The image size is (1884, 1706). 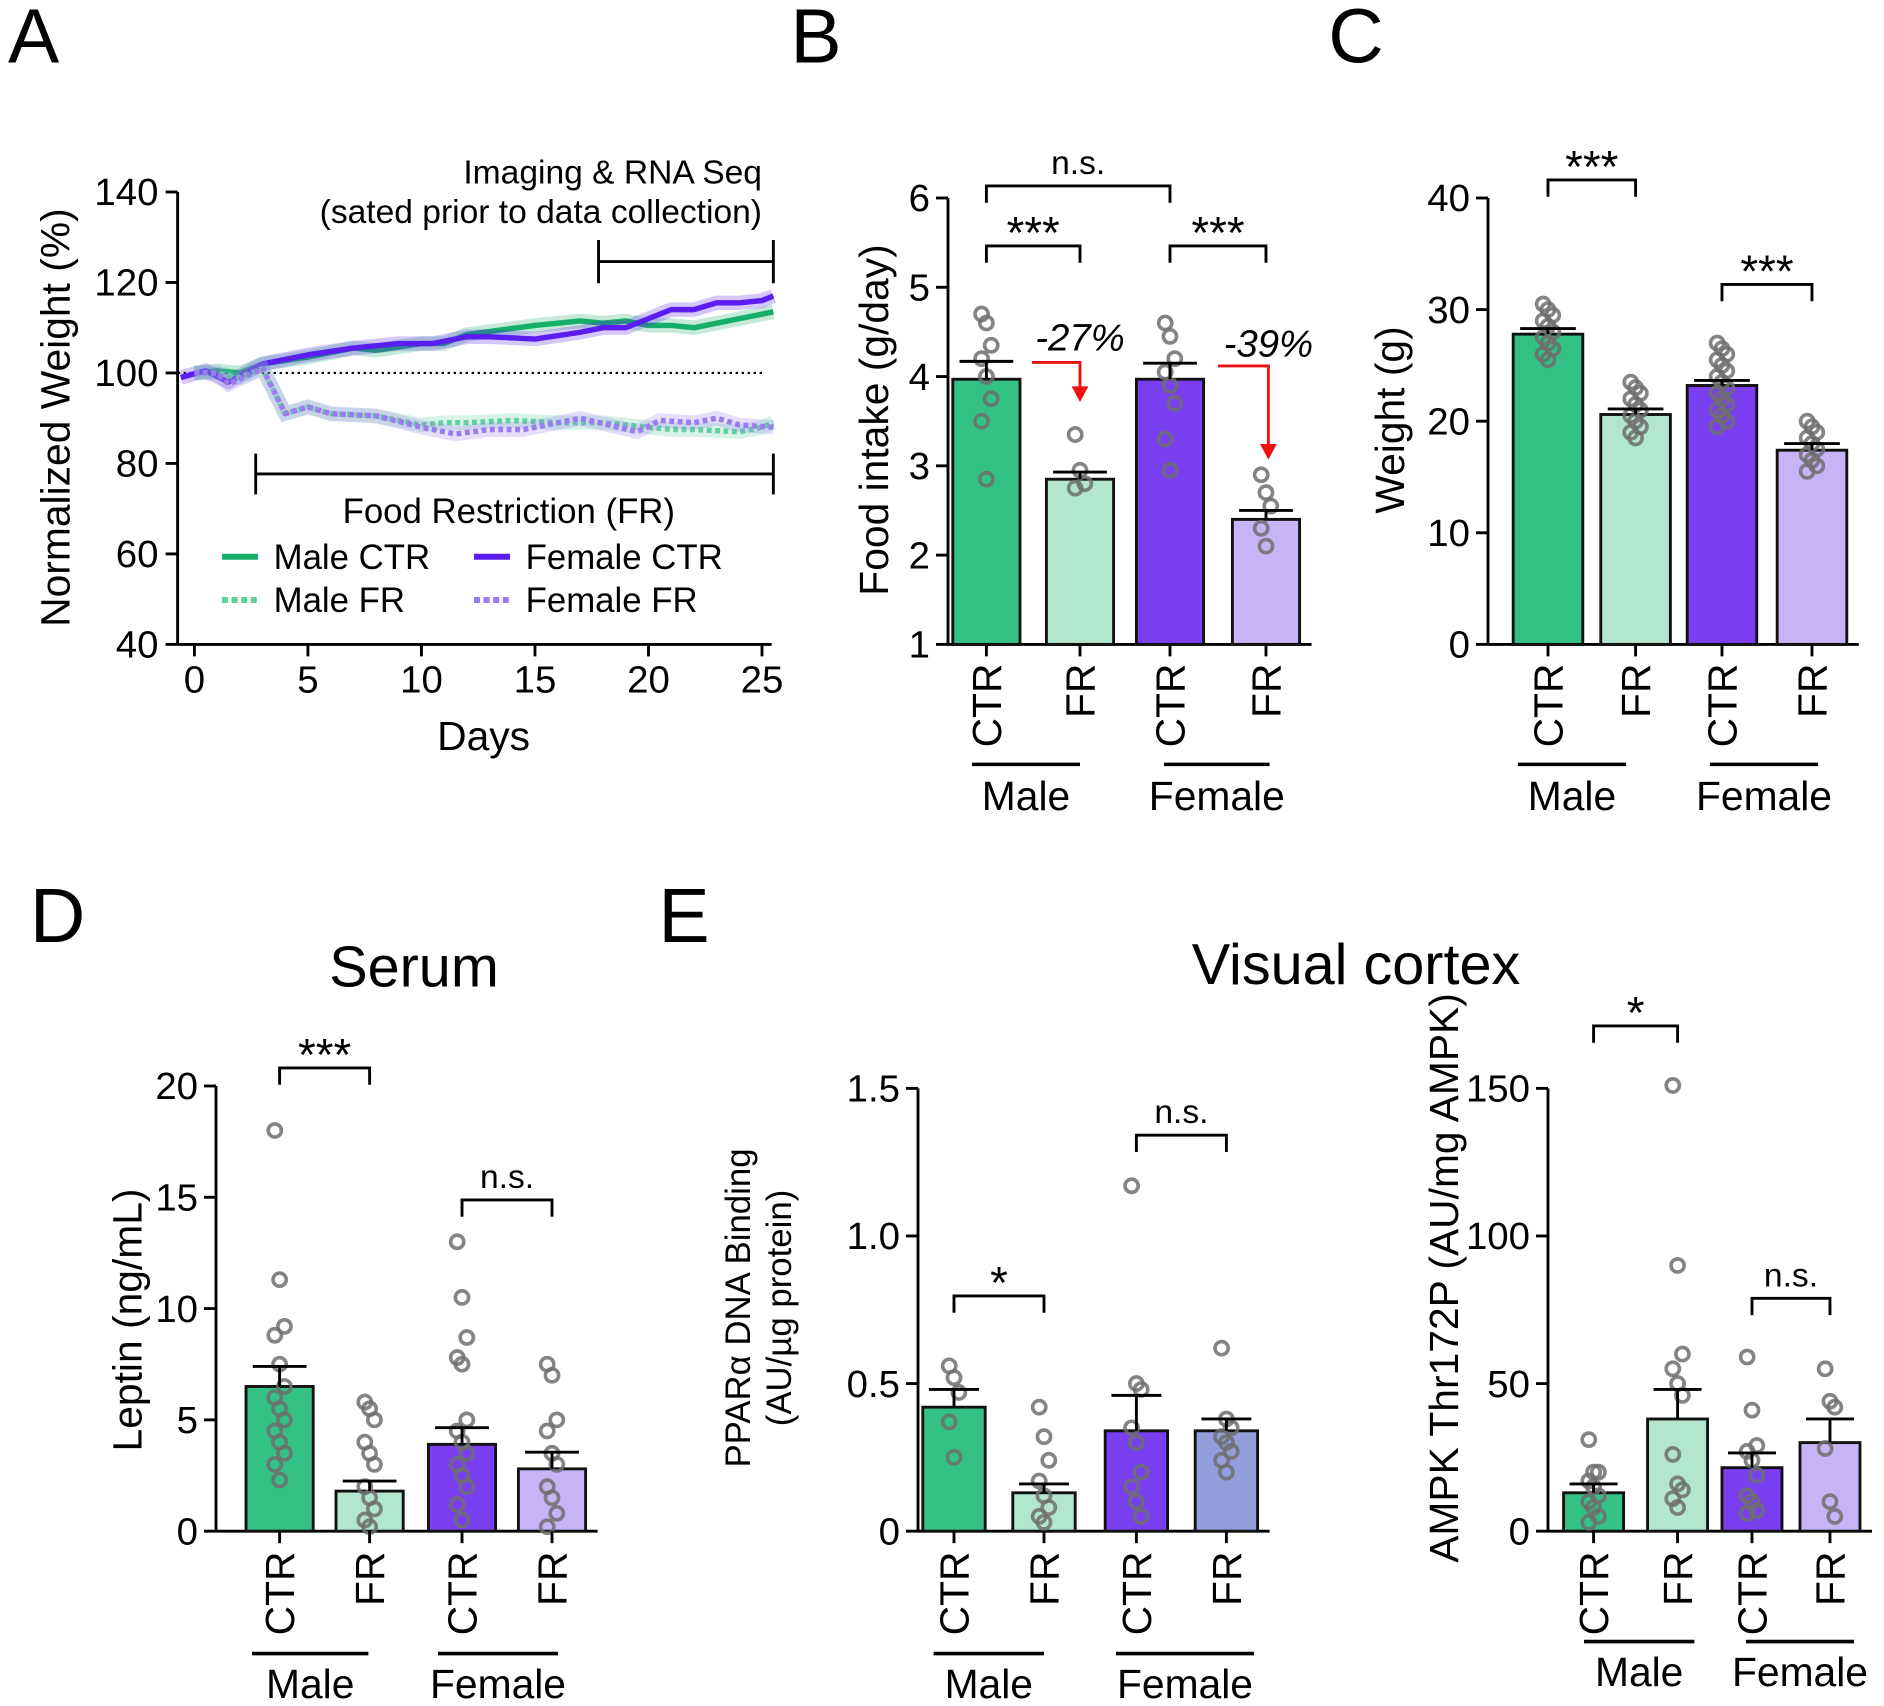 I want to click on group-label-male: Male, so click(x=989, y=1683).